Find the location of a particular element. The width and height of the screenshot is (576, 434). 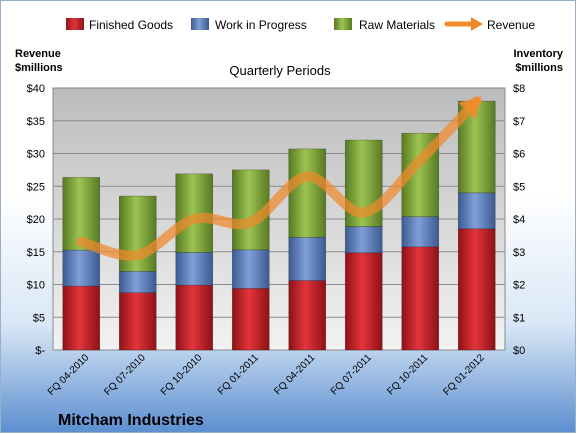

left-axis-title-line-2: $millions is located at coordinates (39, 68).